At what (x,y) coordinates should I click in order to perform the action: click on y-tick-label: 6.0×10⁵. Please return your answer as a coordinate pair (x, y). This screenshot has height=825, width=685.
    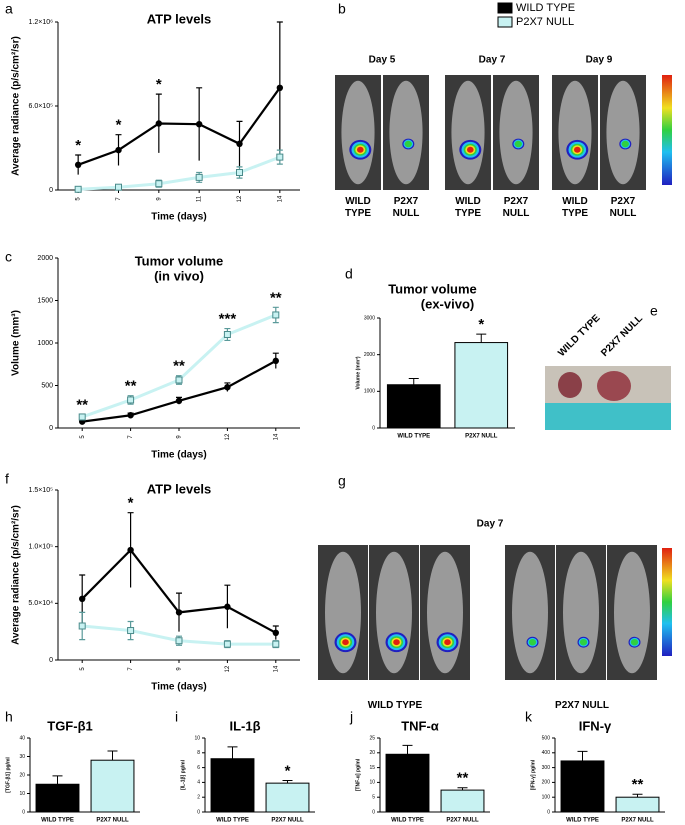
    Looking at the image, I should click on (40, 106).